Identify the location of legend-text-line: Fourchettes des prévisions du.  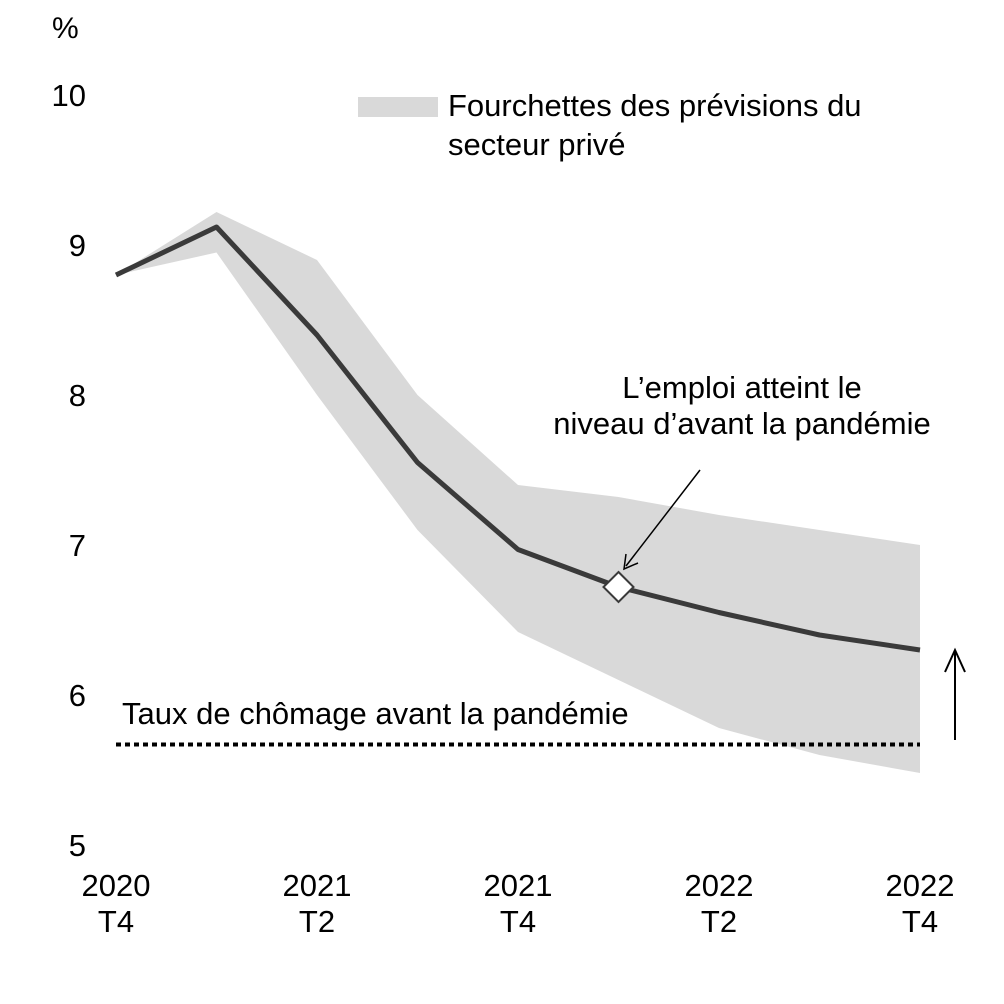
(655, 105).